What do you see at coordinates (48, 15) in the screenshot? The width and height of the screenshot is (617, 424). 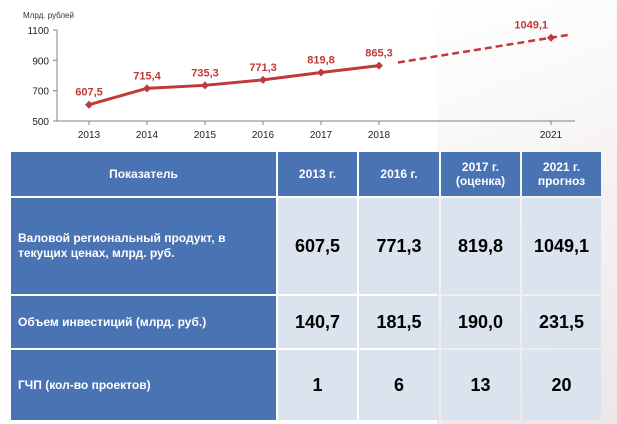 I see `y-axis-label: Млрд. рублей` at bounding box center [48, 15].